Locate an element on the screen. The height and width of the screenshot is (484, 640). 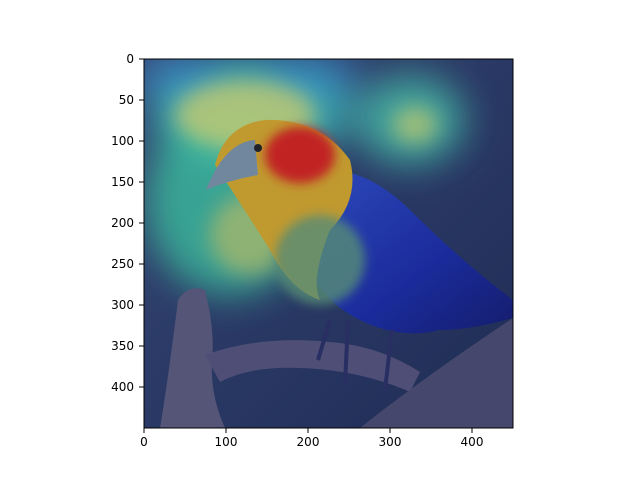
y-tick: 0 is located at coordinates (135, 59).